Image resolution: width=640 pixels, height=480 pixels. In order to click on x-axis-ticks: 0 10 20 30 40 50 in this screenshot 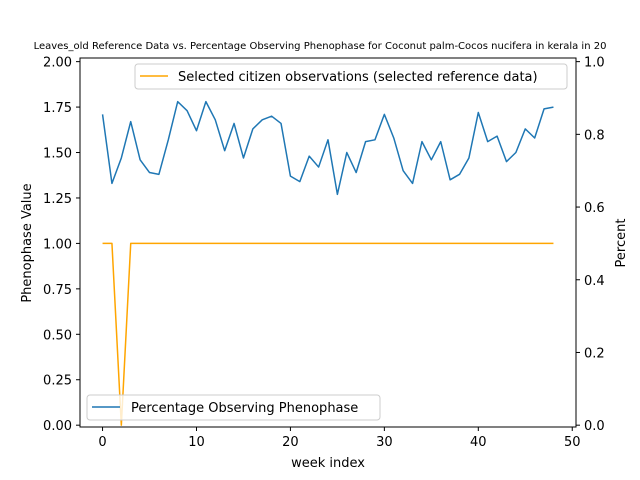, I will do `click(339, 438)`.